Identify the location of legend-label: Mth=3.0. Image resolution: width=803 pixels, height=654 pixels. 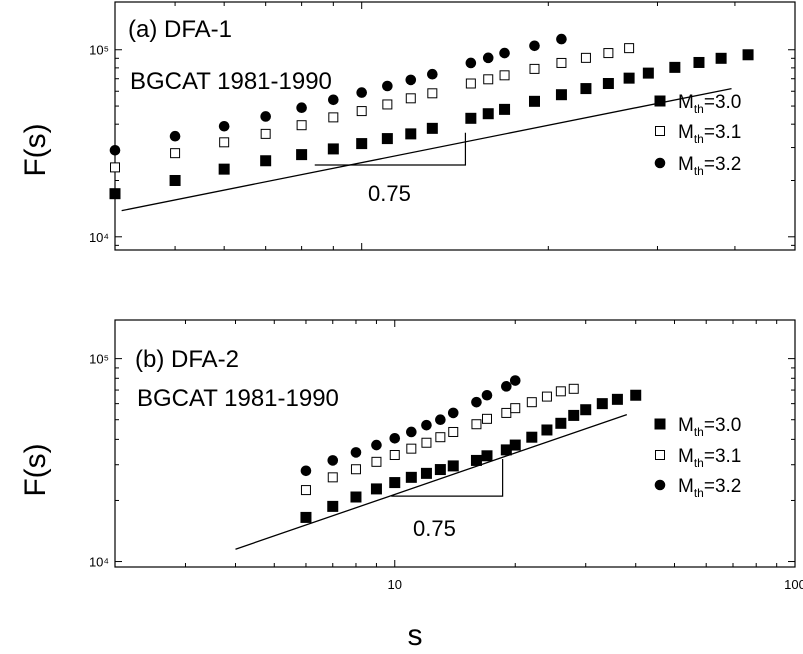
(709, 427).